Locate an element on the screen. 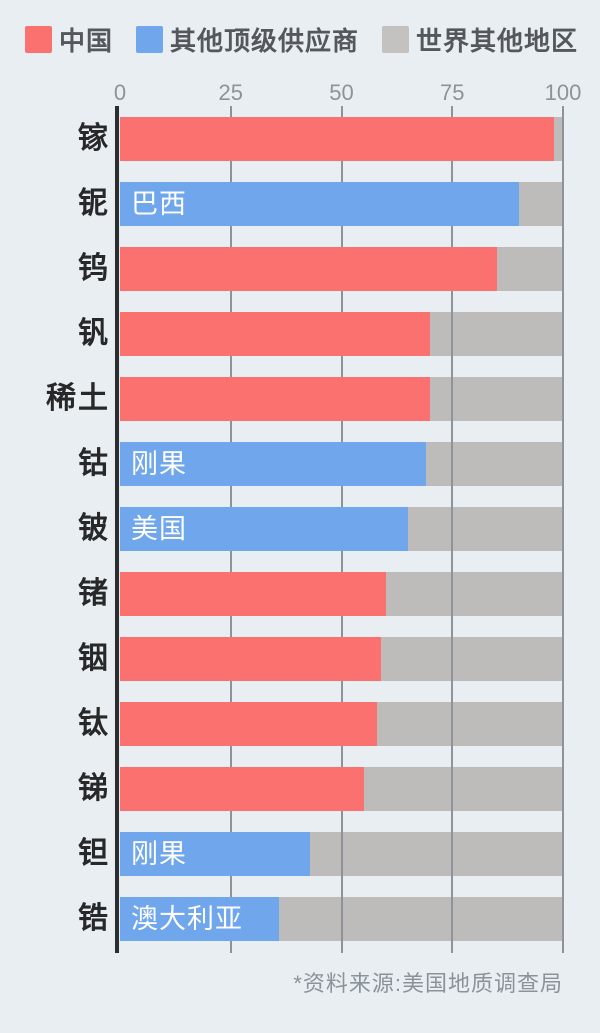 The image size is (600, 1033). bar-fill-镓 is located at coordinates (337, 139).